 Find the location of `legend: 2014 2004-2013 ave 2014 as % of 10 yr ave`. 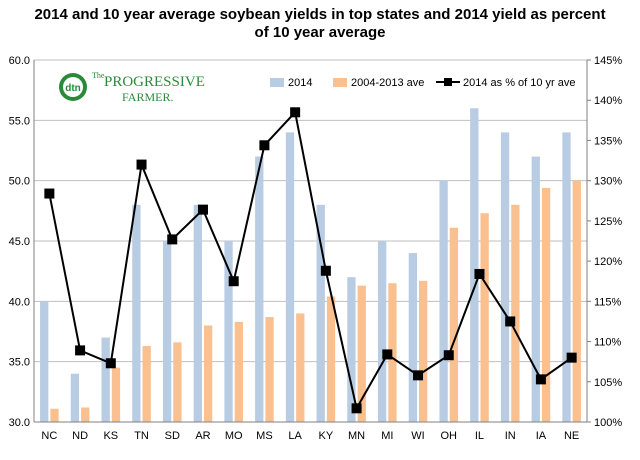

legend: 2014 2004-2013 ave 2014 as % of 10 yr ave is located at coordinates (423, 83).